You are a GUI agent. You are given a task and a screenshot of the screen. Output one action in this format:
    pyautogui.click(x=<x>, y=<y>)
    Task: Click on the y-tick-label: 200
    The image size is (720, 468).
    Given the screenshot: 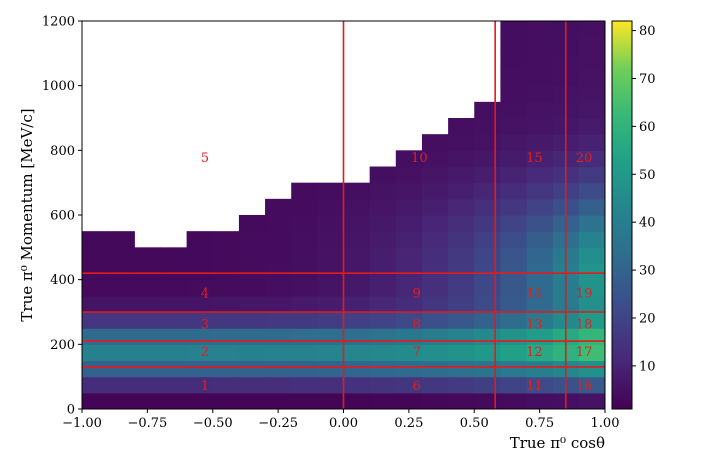 What is the action you would take?
    pyautogui.click(x=62, y=345)
    